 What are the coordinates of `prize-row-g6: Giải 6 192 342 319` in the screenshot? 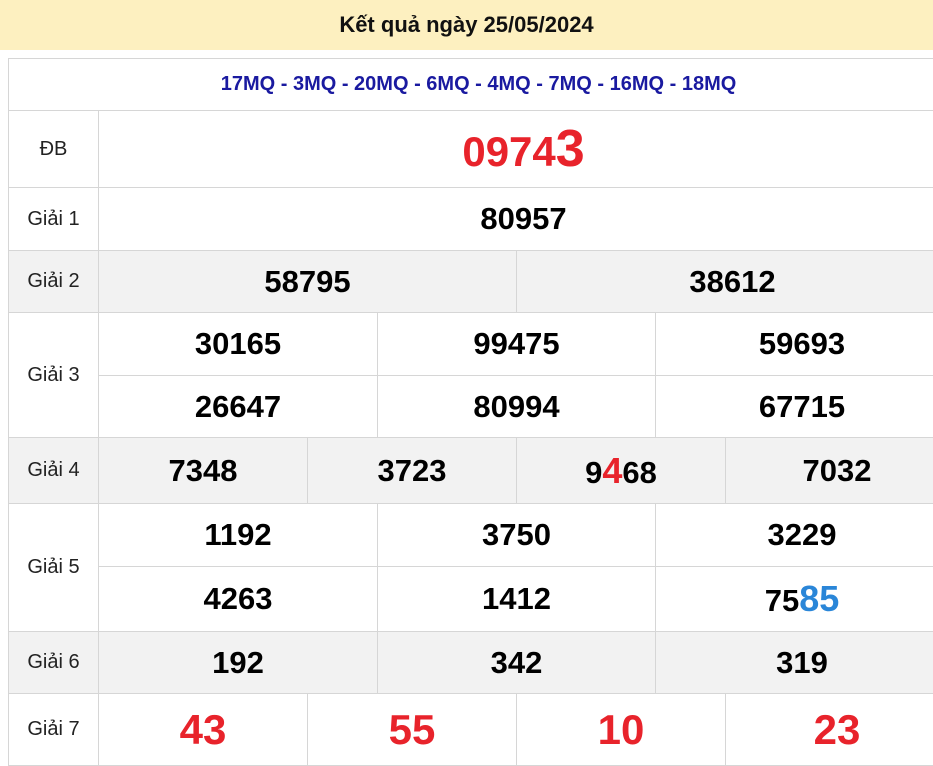 It's located at (471, 663).